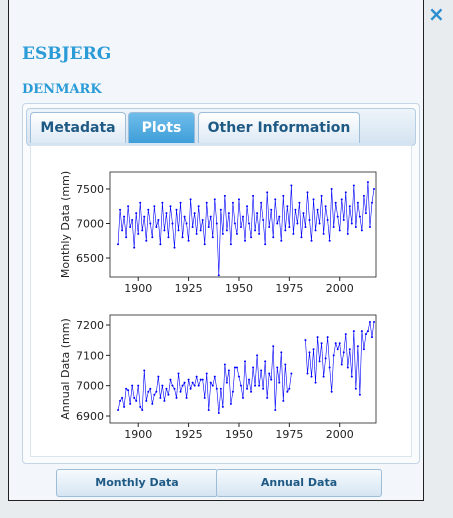  I want to click on x-tick-label: 1975, so click(289, 434).